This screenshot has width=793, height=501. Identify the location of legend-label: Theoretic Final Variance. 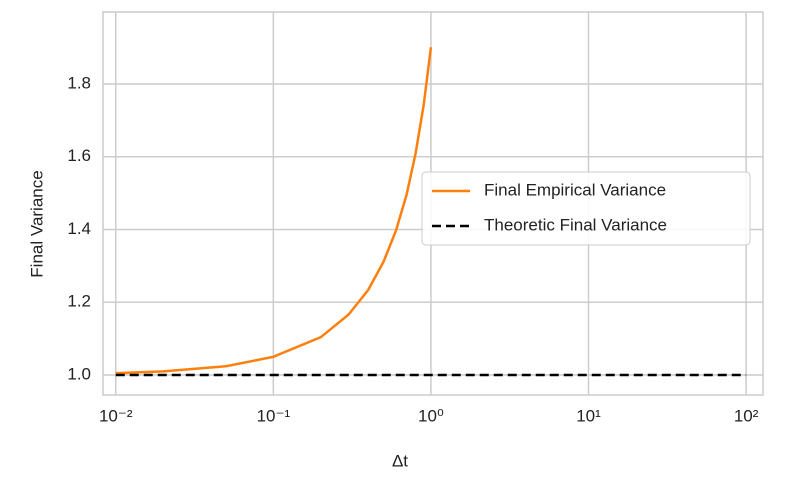
(575, 224).